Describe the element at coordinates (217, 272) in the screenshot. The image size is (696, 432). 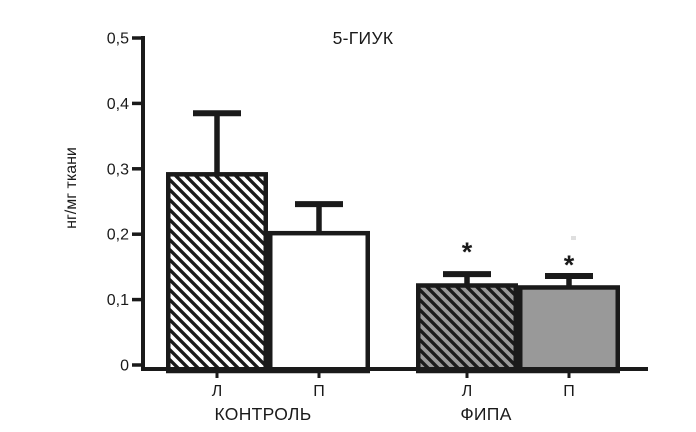
I see `bar-контроль-л-hatch` at that location.